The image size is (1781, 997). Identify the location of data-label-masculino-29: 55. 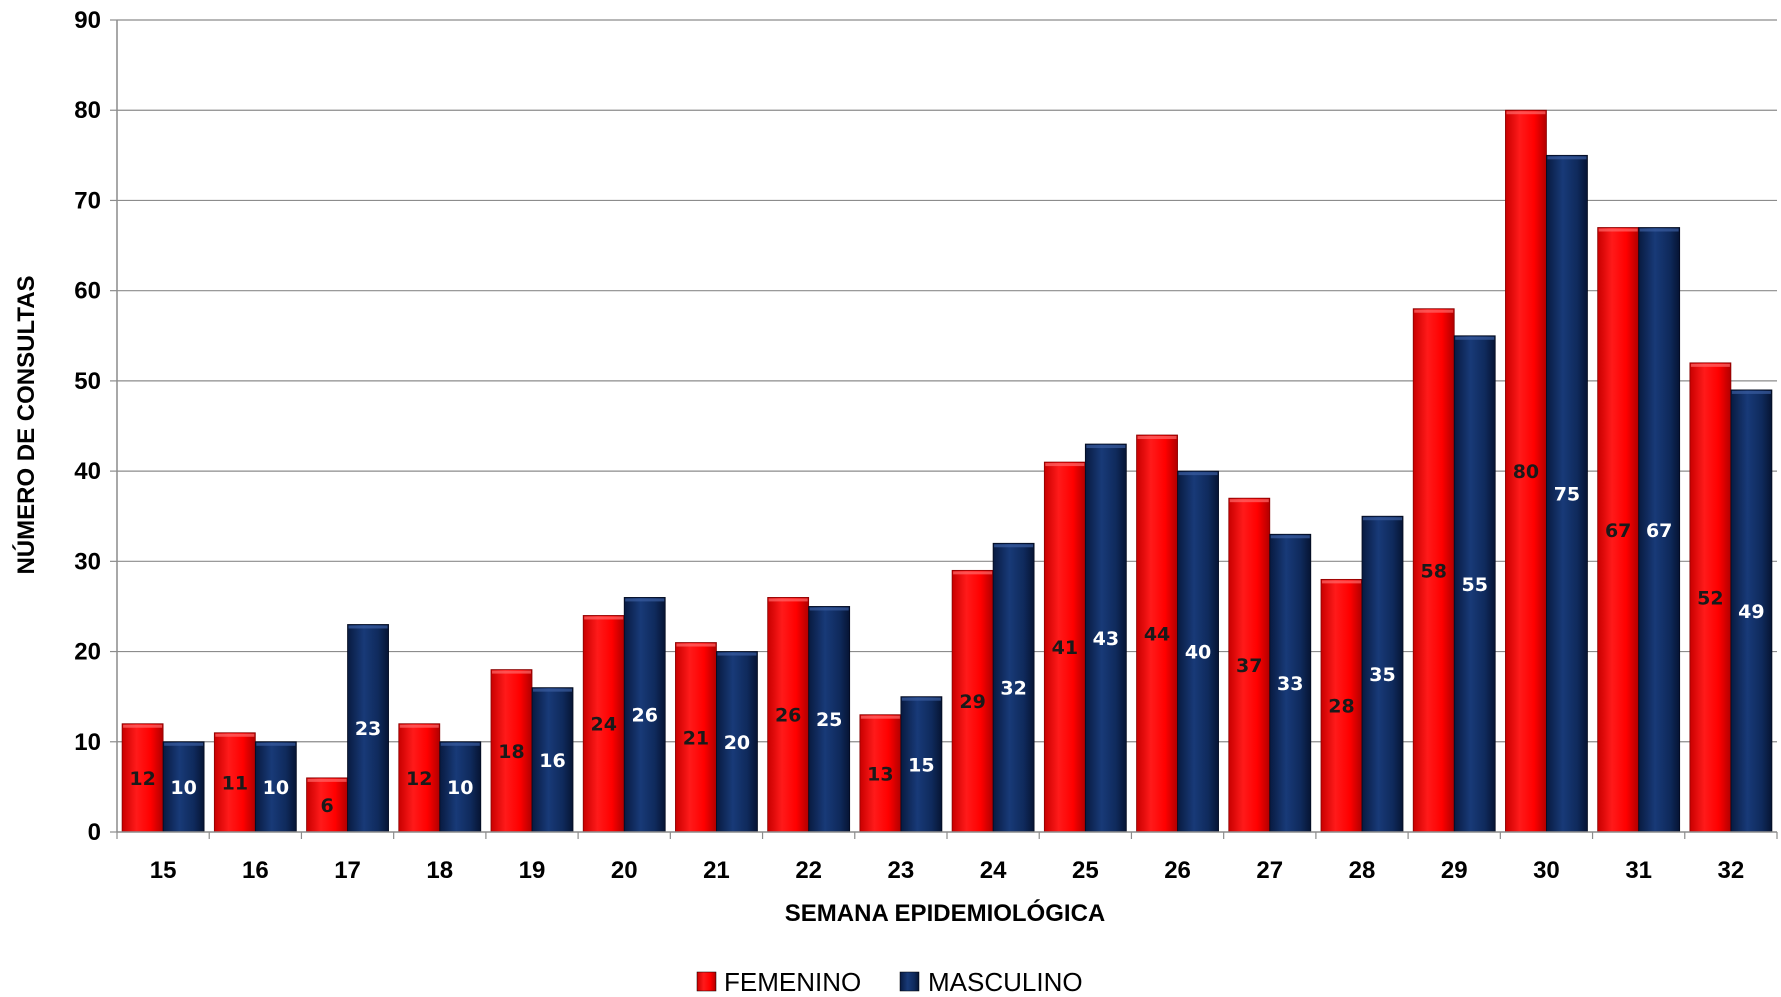
(1474, 585).